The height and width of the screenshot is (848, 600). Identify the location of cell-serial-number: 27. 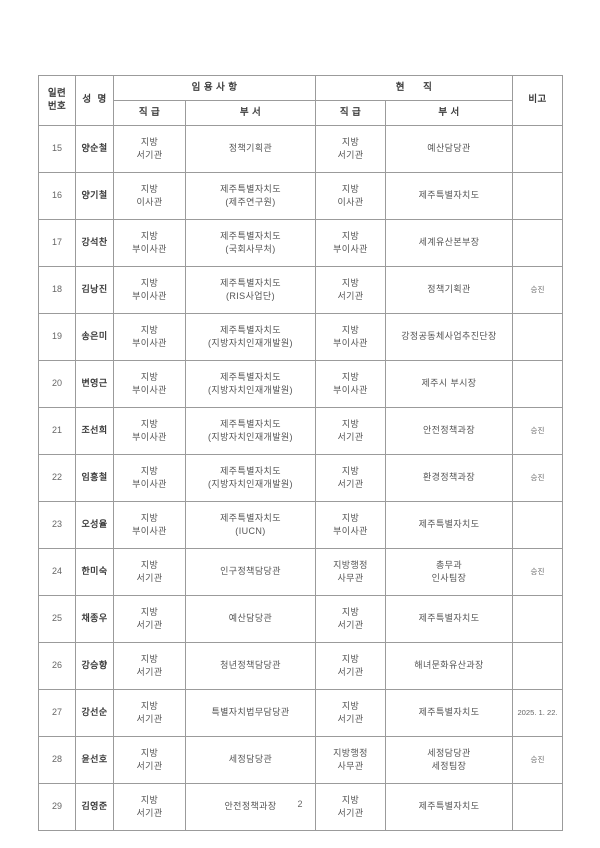
(57, 713).